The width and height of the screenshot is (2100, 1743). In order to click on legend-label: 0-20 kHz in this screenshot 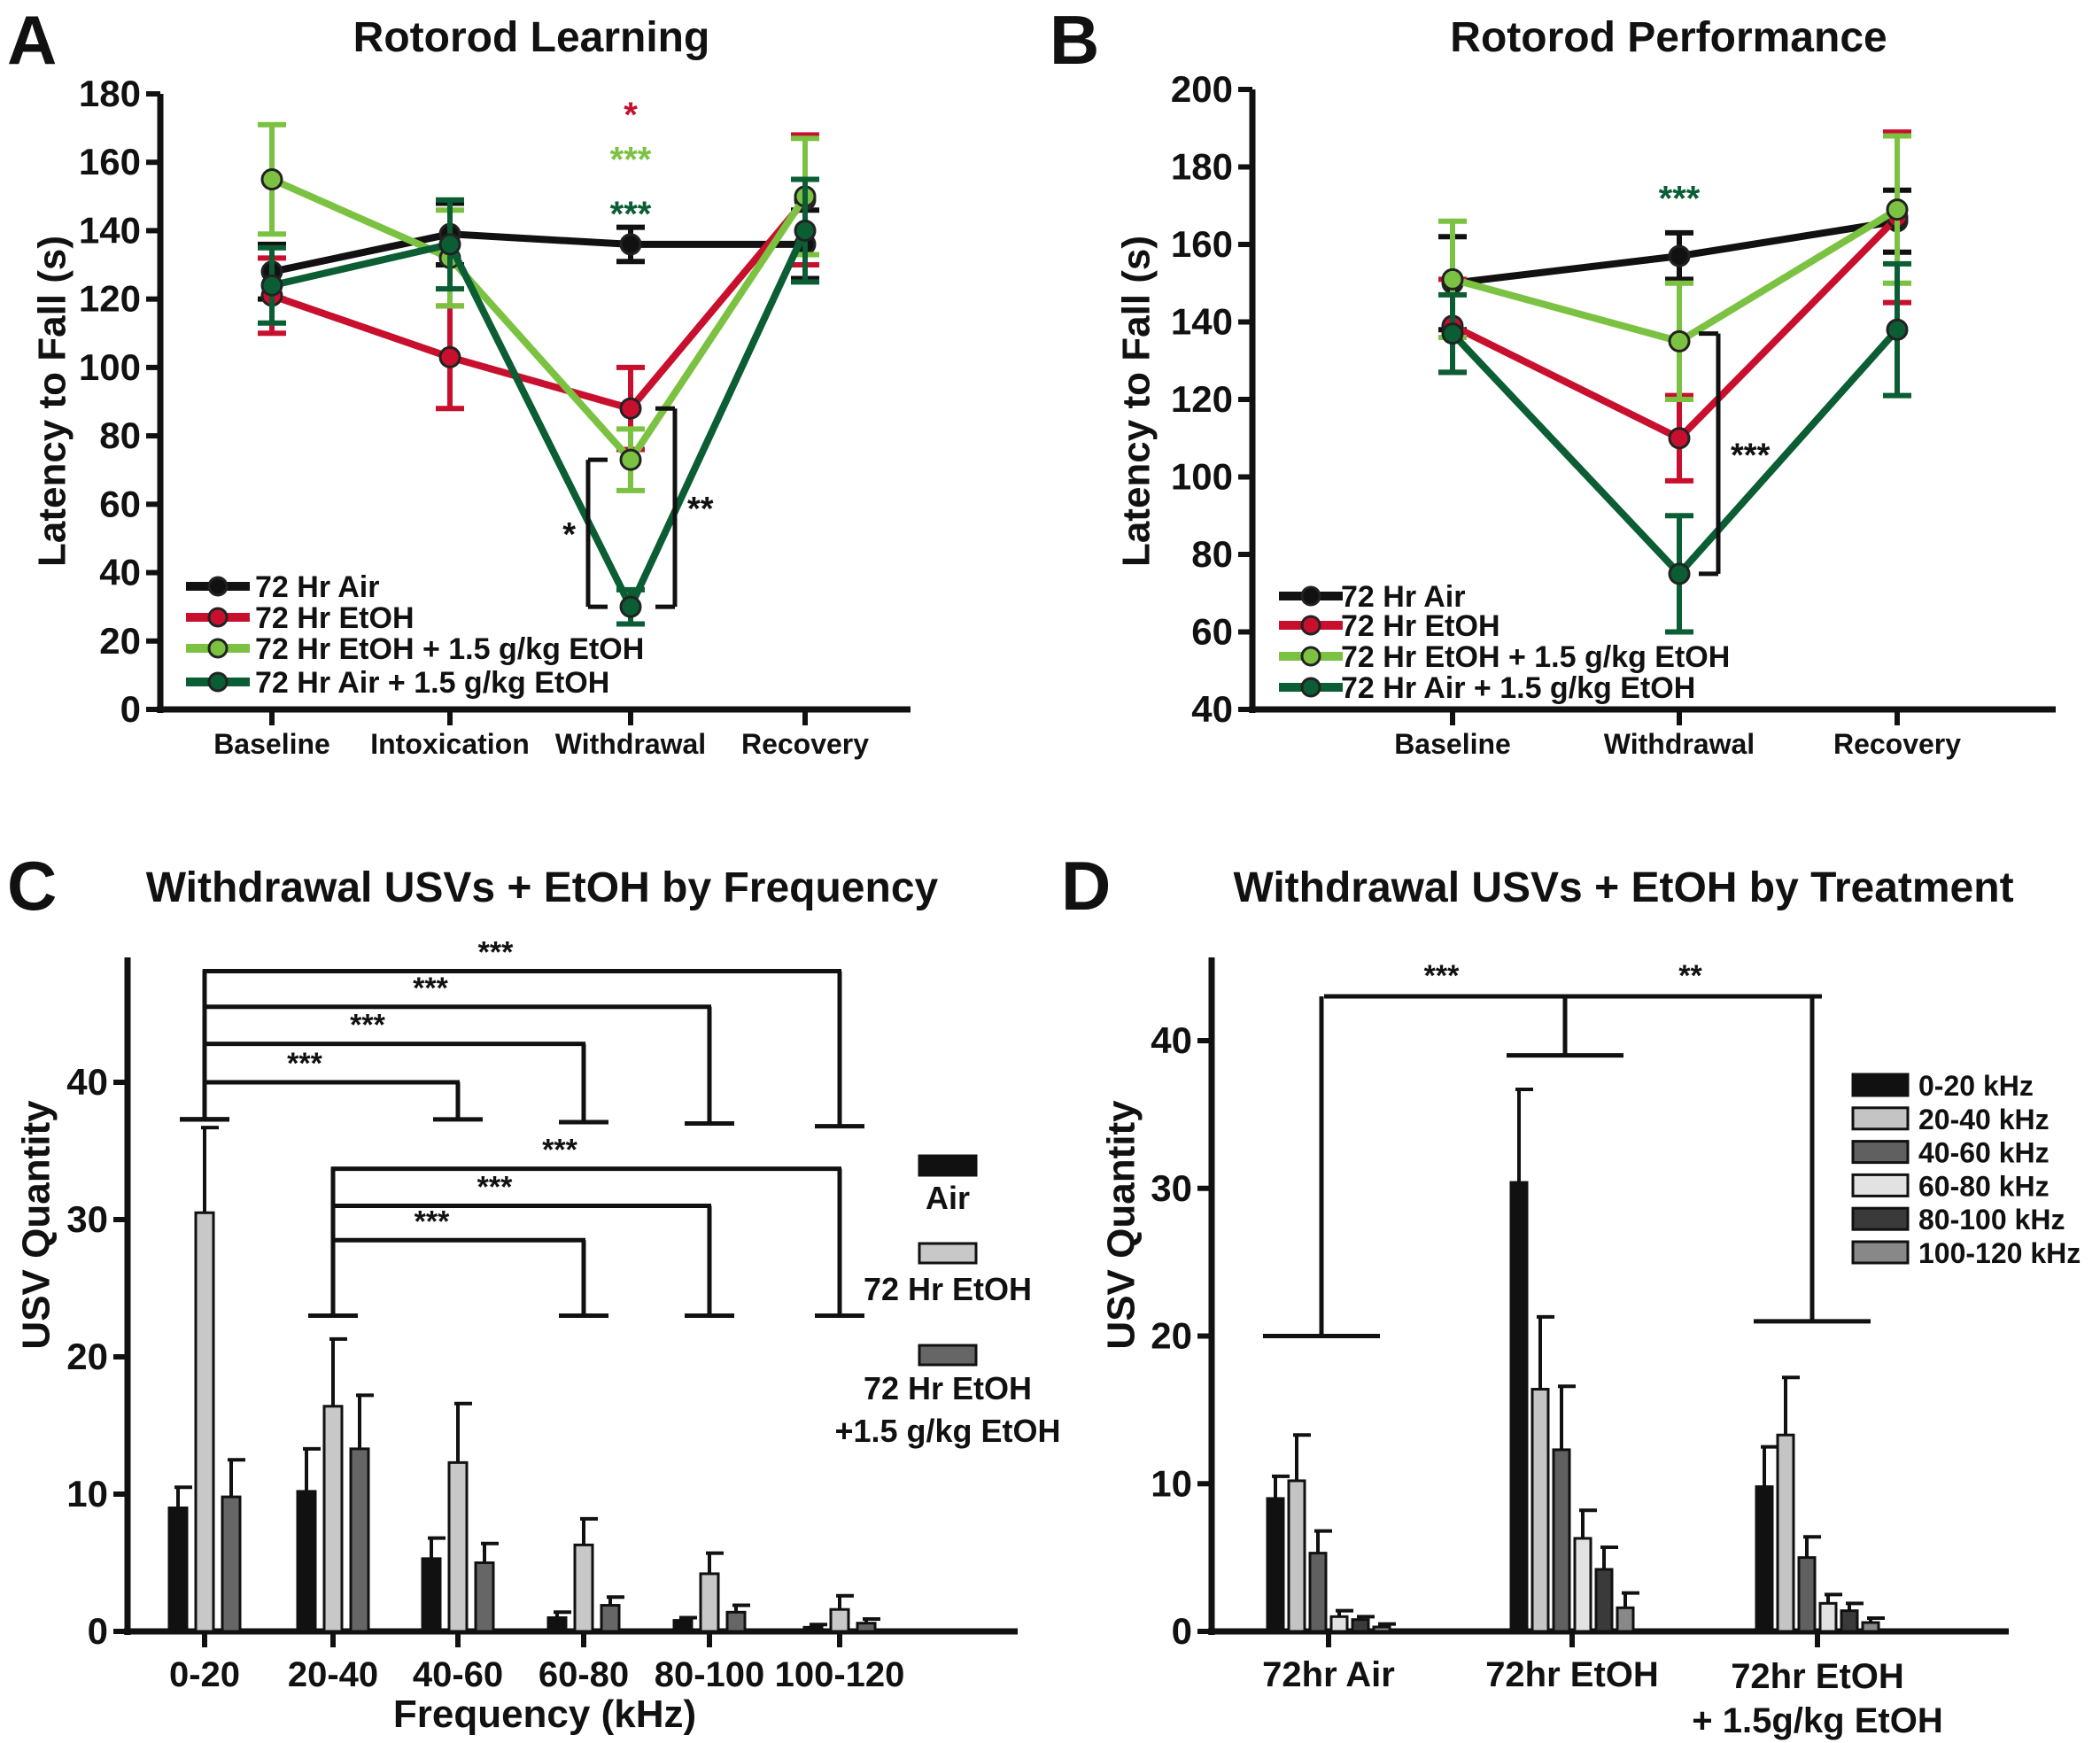, I will do `click(1976, 1086)`.